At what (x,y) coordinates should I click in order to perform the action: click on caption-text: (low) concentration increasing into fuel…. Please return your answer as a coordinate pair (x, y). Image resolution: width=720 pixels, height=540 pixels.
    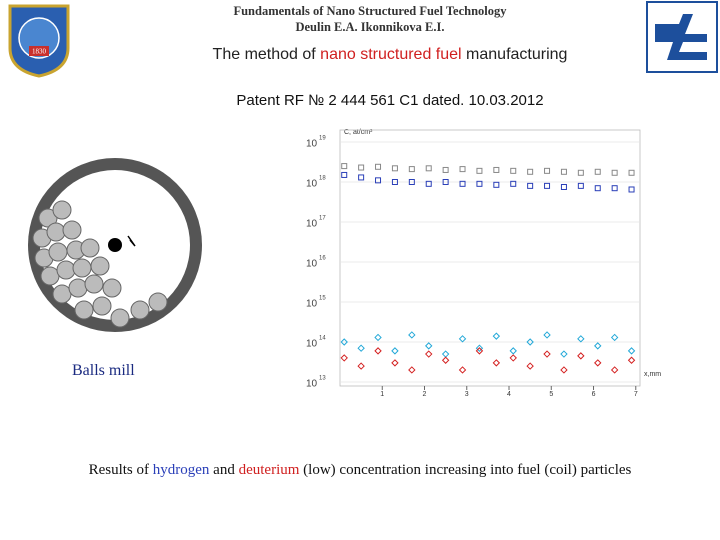
    Looking at the image, I should click on (465, 470).